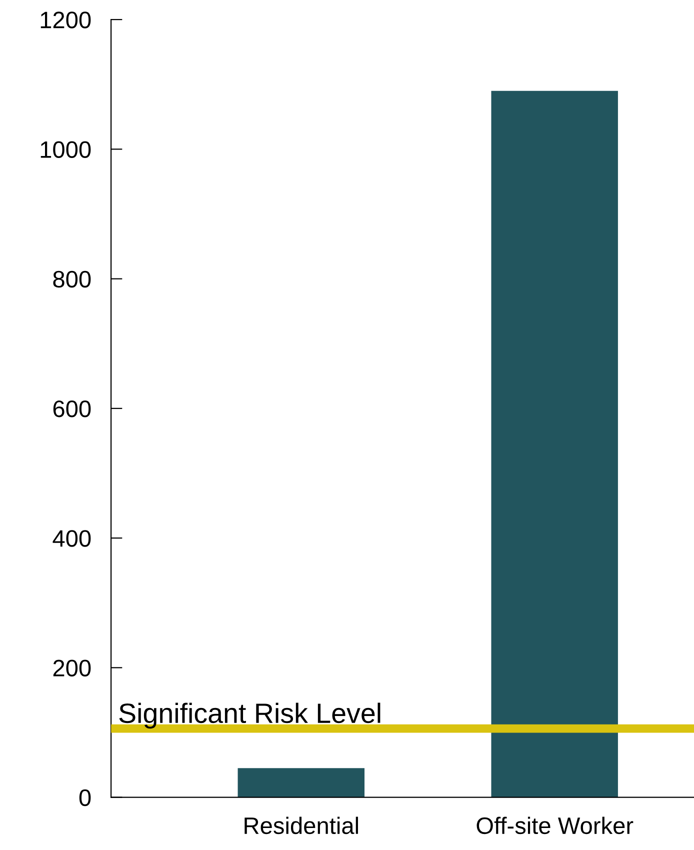  What do you see at coordinates (72, 279) in the screenshot?
I see `y-tick-label: 800` at bounding box center [72, 279].